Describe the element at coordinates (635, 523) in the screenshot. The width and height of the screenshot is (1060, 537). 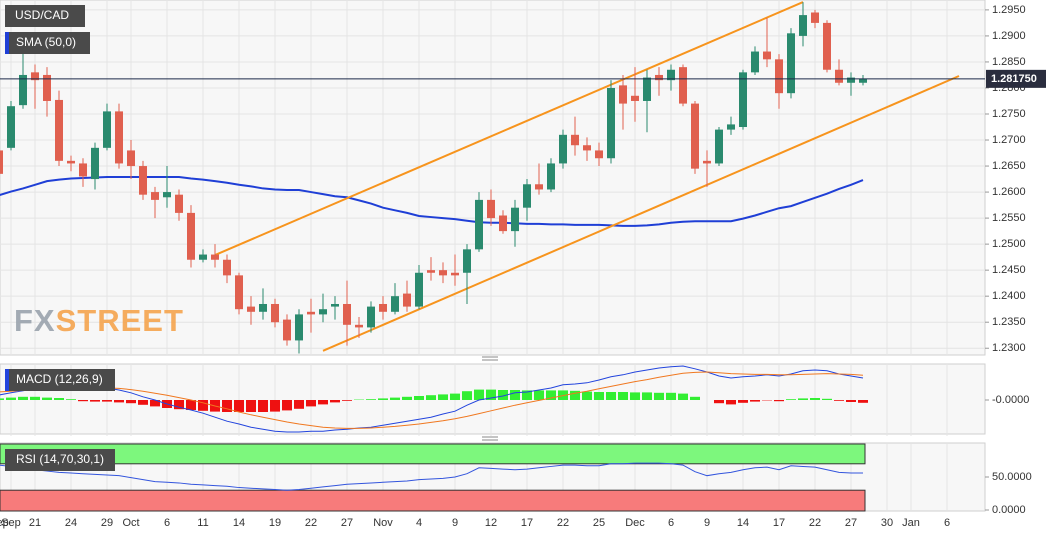
I see `x-tick-label: Dec` at that location.